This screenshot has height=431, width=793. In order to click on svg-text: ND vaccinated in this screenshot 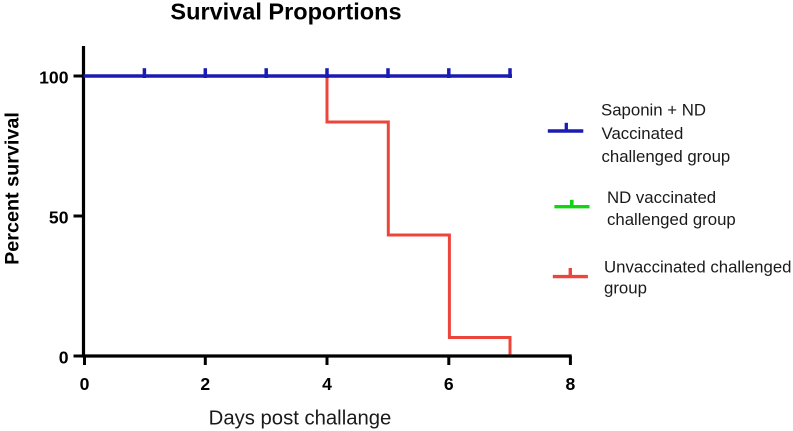, I will do `click(661, 197)`.